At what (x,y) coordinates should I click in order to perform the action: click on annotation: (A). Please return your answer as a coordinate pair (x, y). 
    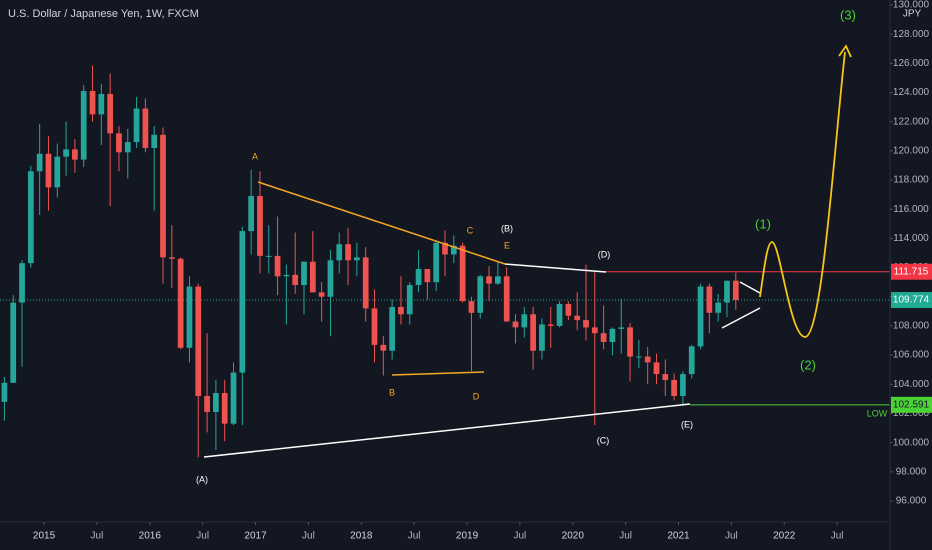
    Looking at the image, I should click on (202, 479).